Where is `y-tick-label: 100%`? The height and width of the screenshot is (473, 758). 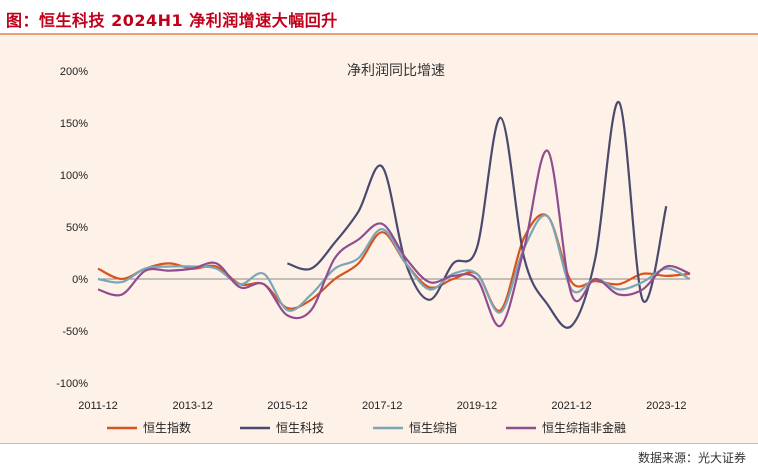 y-tick-label: 100% is located at coordinates (74, 176).